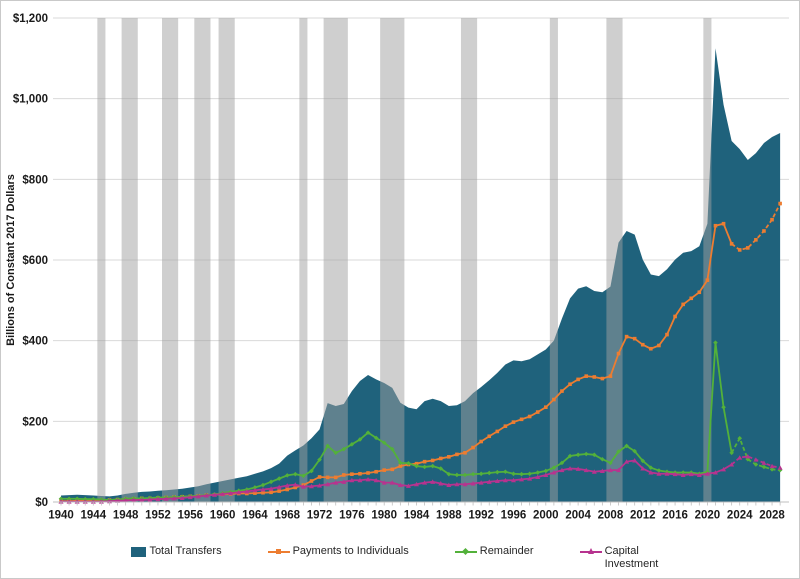 The image size is (800, 579). I want to click on legend-item-payments-to-individuals: Payments to Individuals, so click(338, 551).